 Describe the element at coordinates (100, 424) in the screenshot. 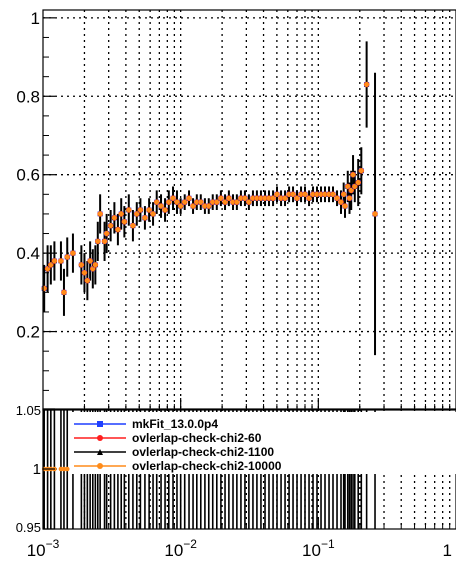

I see `legend-marker-square` at that location.